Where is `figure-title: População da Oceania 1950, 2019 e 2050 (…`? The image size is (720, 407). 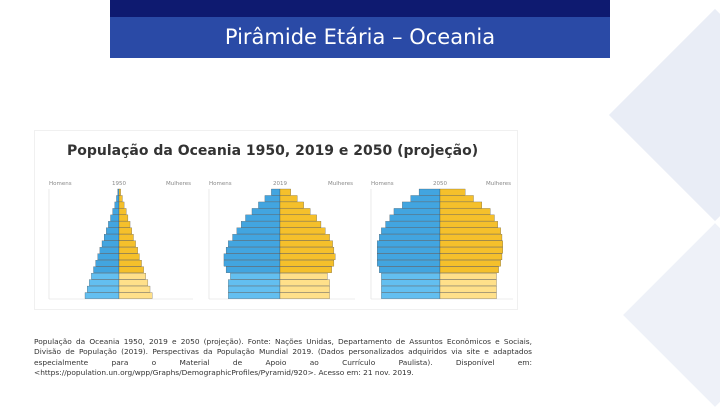 figure-title: População da Oceania 1950, 2019 e 2050 (… is located at coordinates (273, 151).